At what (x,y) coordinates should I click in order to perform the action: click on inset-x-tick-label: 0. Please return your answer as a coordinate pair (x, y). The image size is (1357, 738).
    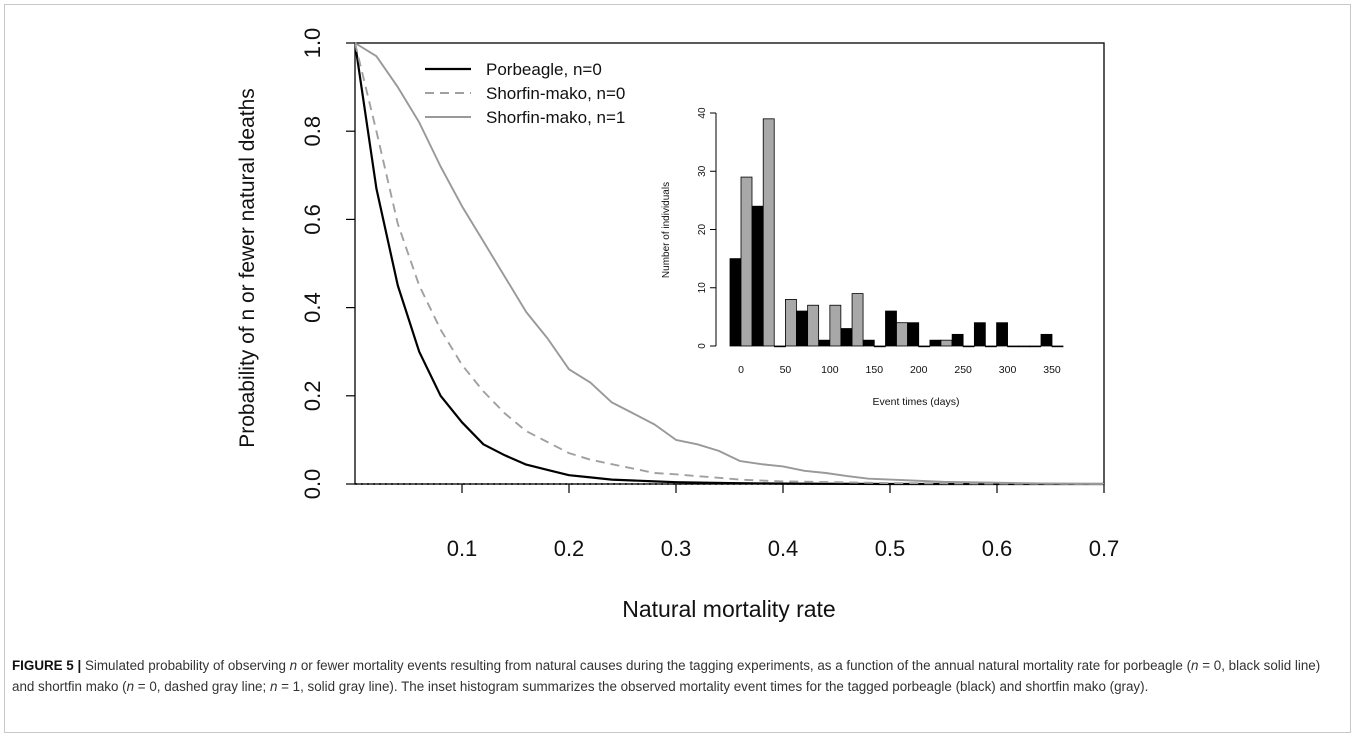
    Looking at the image, I should click on (741, 370).